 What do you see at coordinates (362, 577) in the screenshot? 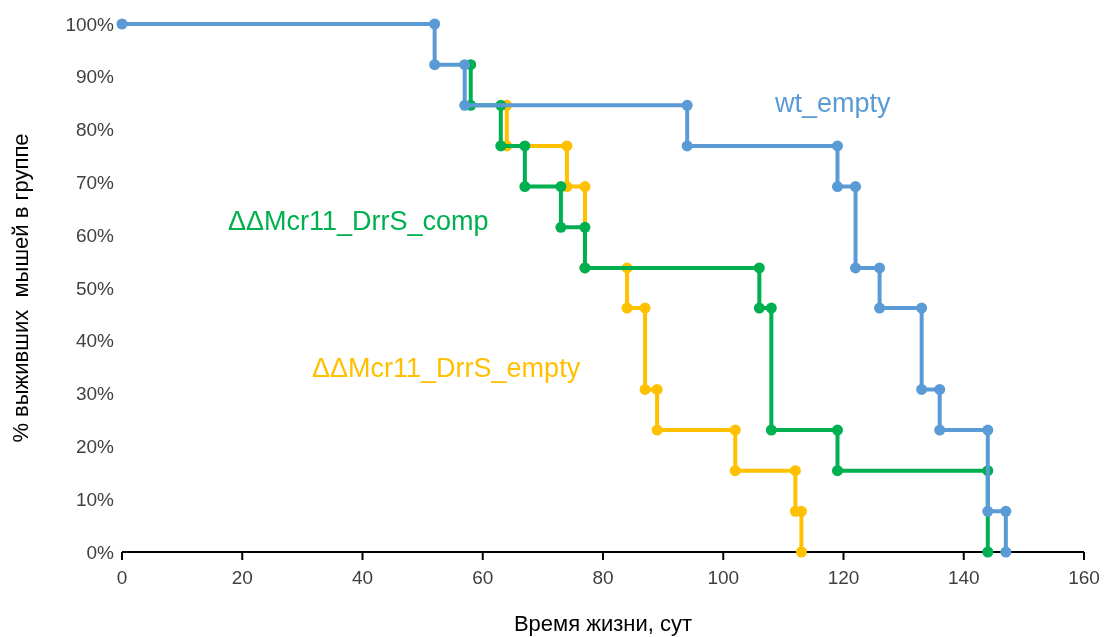
I see `x-tick-label: 40` at bounding box center [362, 577].